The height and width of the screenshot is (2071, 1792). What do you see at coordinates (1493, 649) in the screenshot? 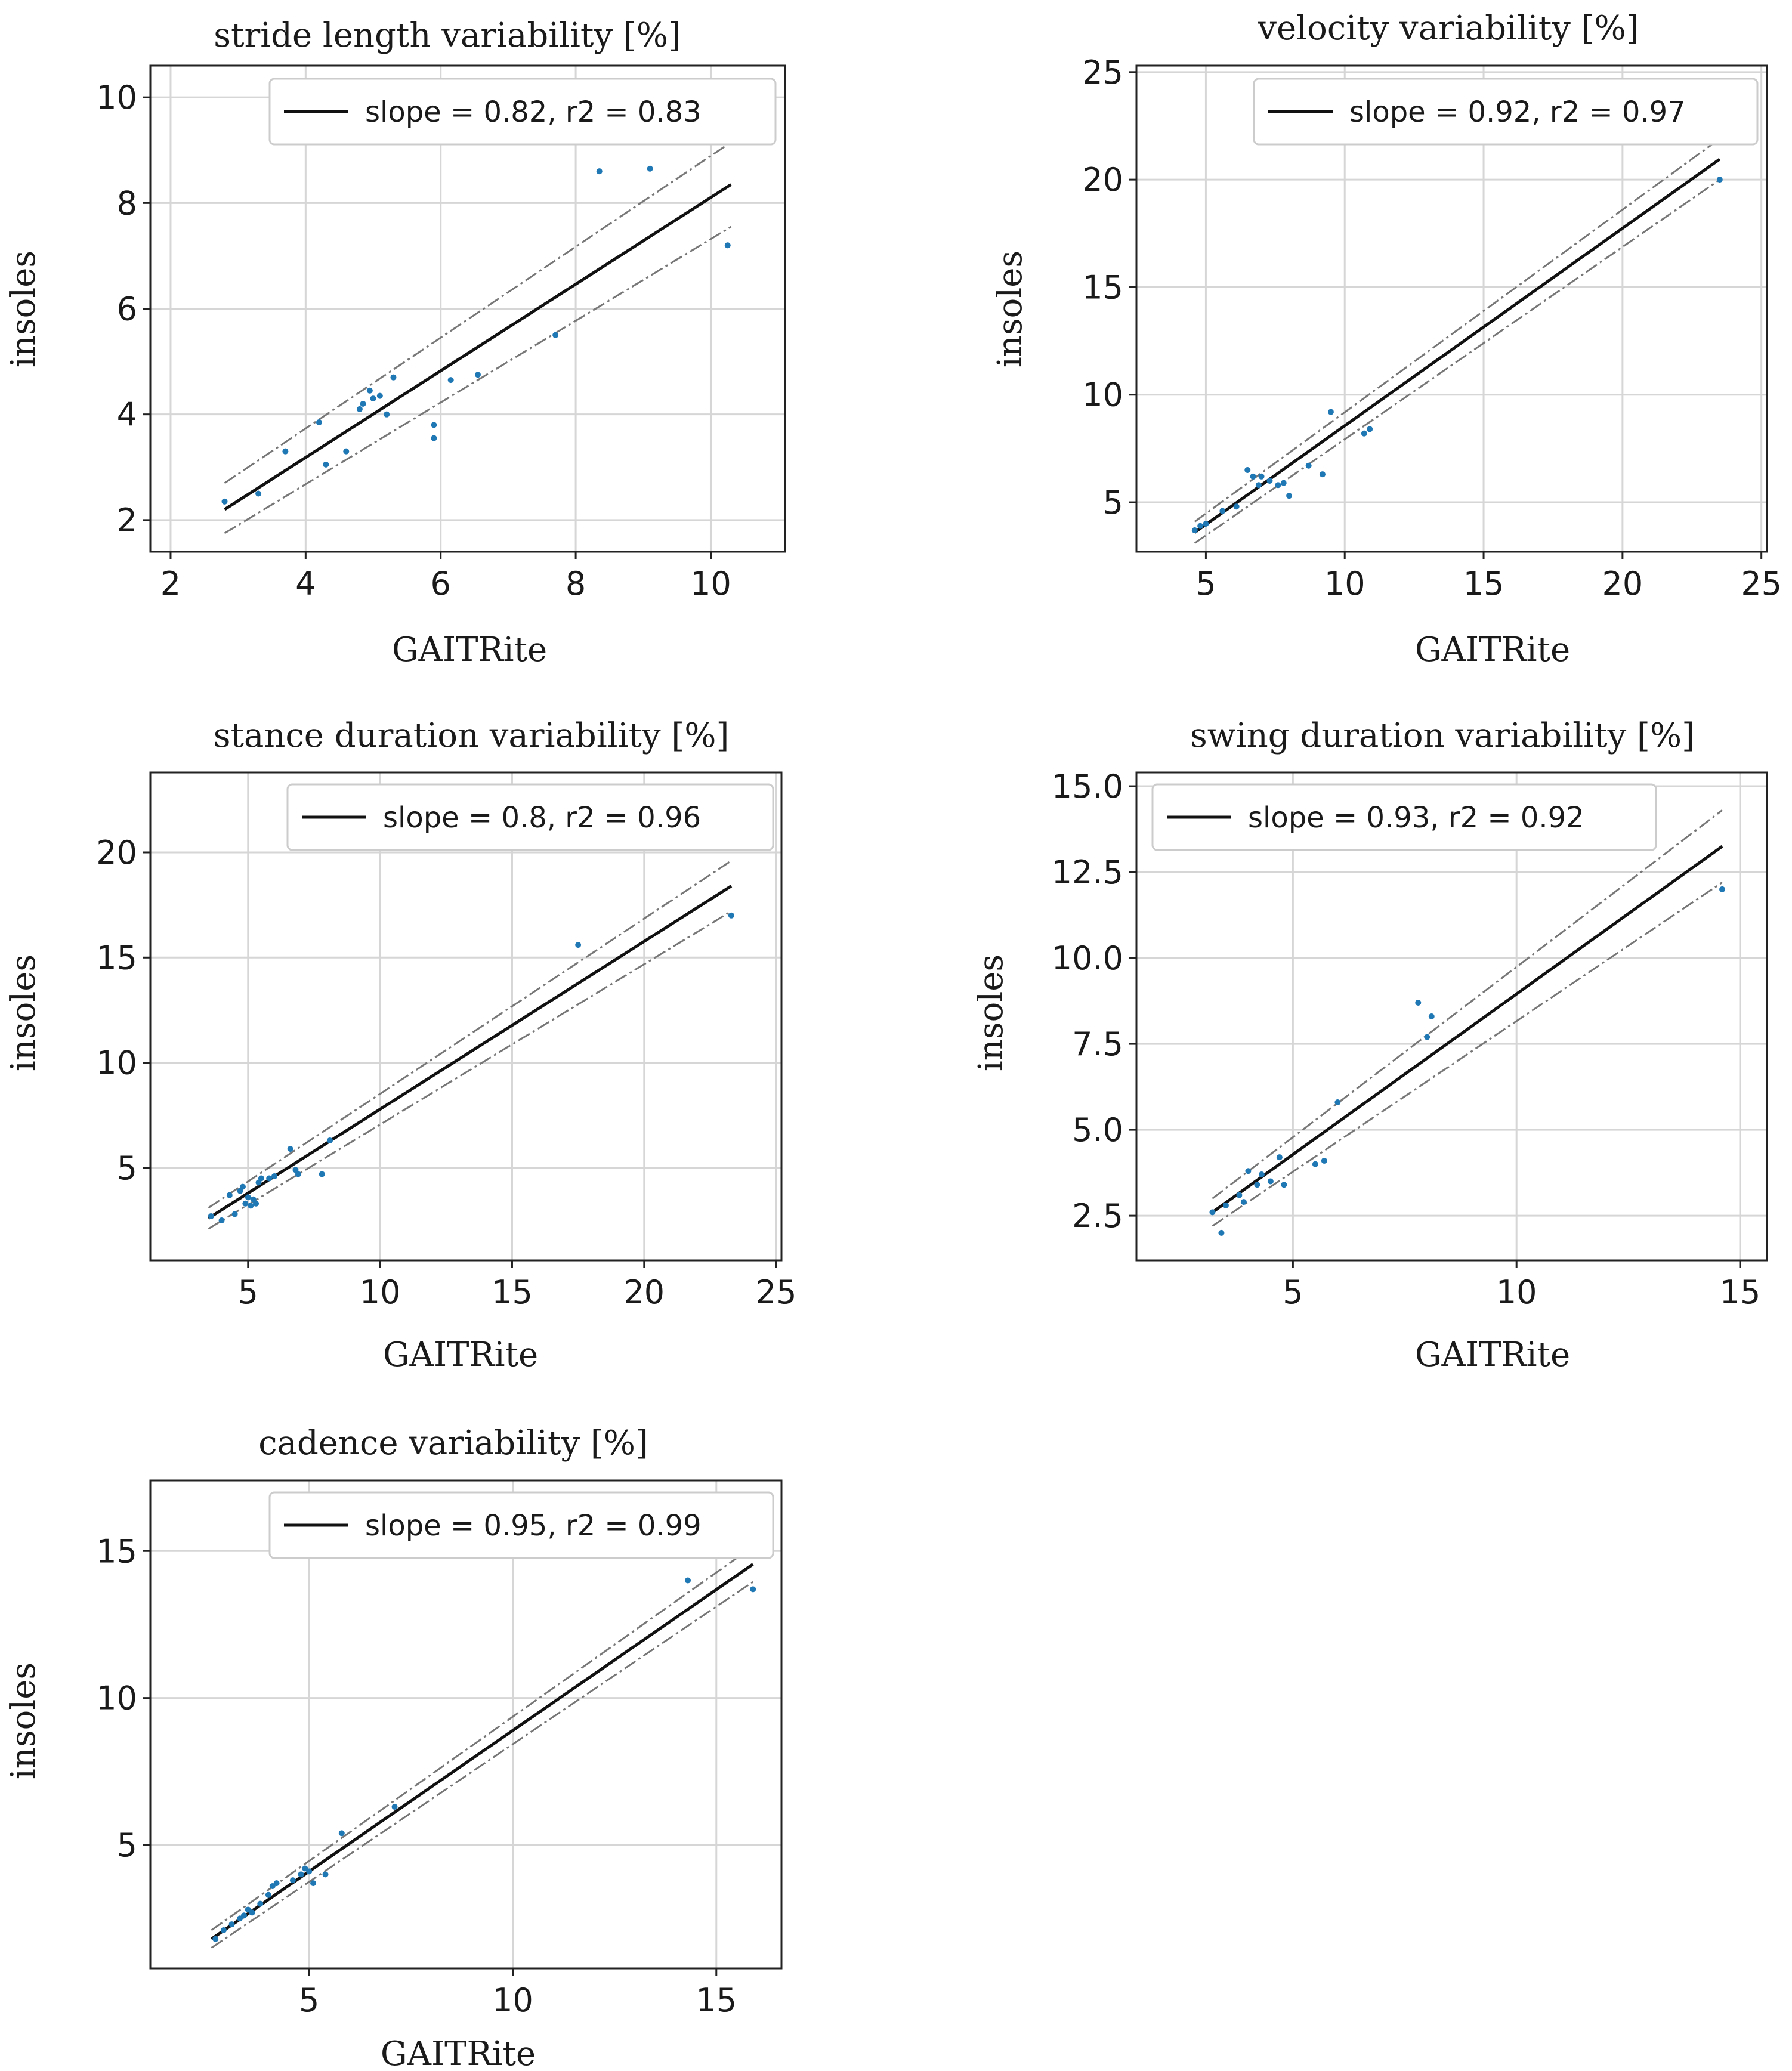
I see `chart-2-x-axis-label: GAITRite` at bounding box center [1493, 649].